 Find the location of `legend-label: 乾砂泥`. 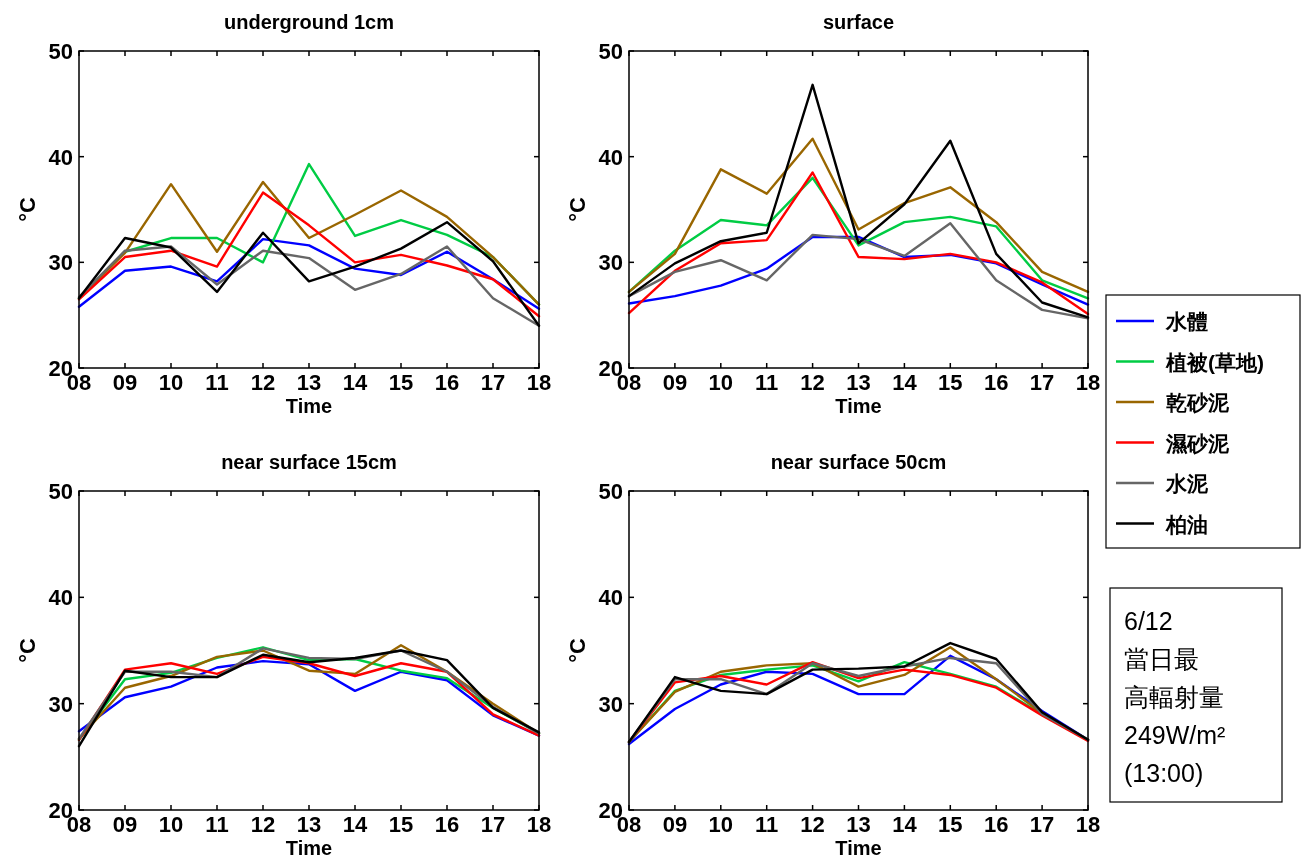

legend-label: 乾砂泥 is located at coordinates (1198, 402).